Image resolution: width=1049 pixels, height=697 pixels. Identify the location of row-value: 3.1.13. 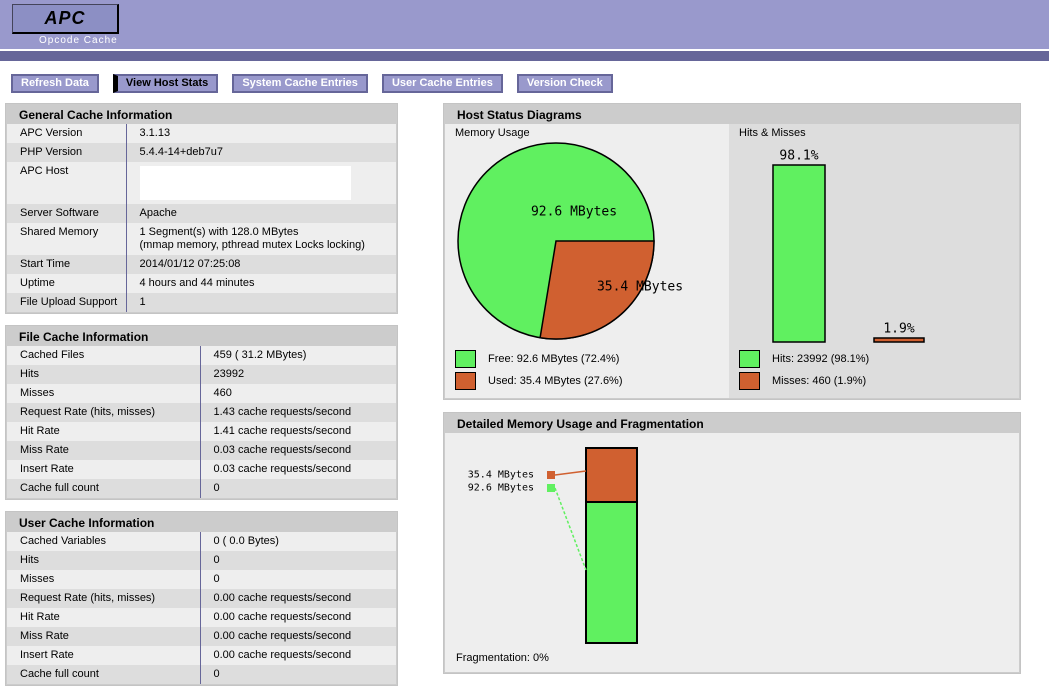
(155, 133).